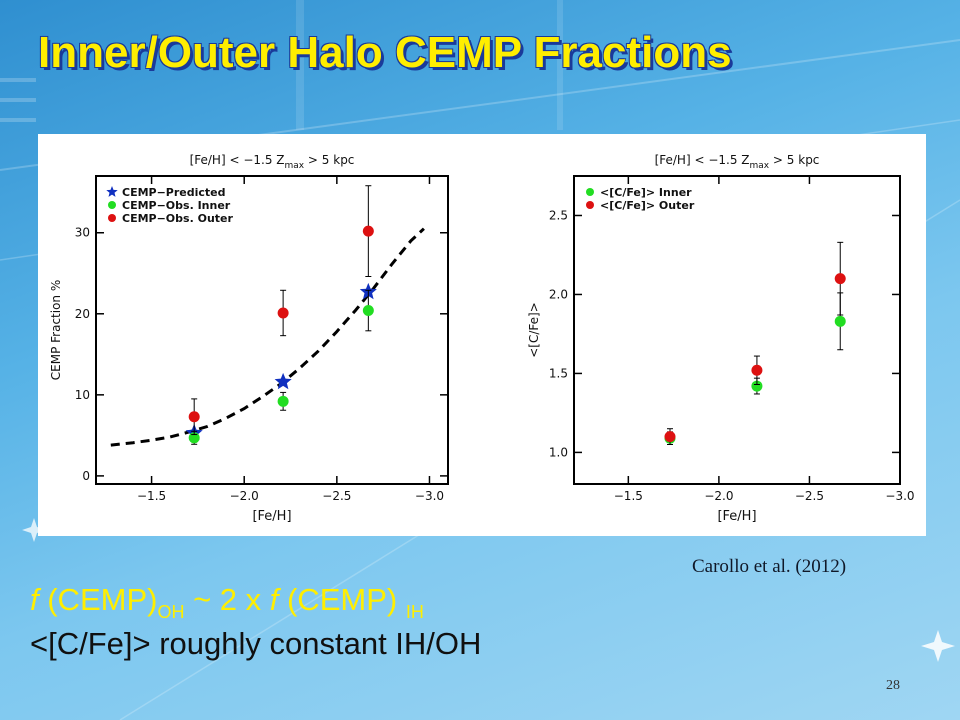 The image size is (960, 720). What do you see at coordinates (558, 373) in the screenshot?
I see `y-tick-label: 1.5` at bounding box center [558, 373].